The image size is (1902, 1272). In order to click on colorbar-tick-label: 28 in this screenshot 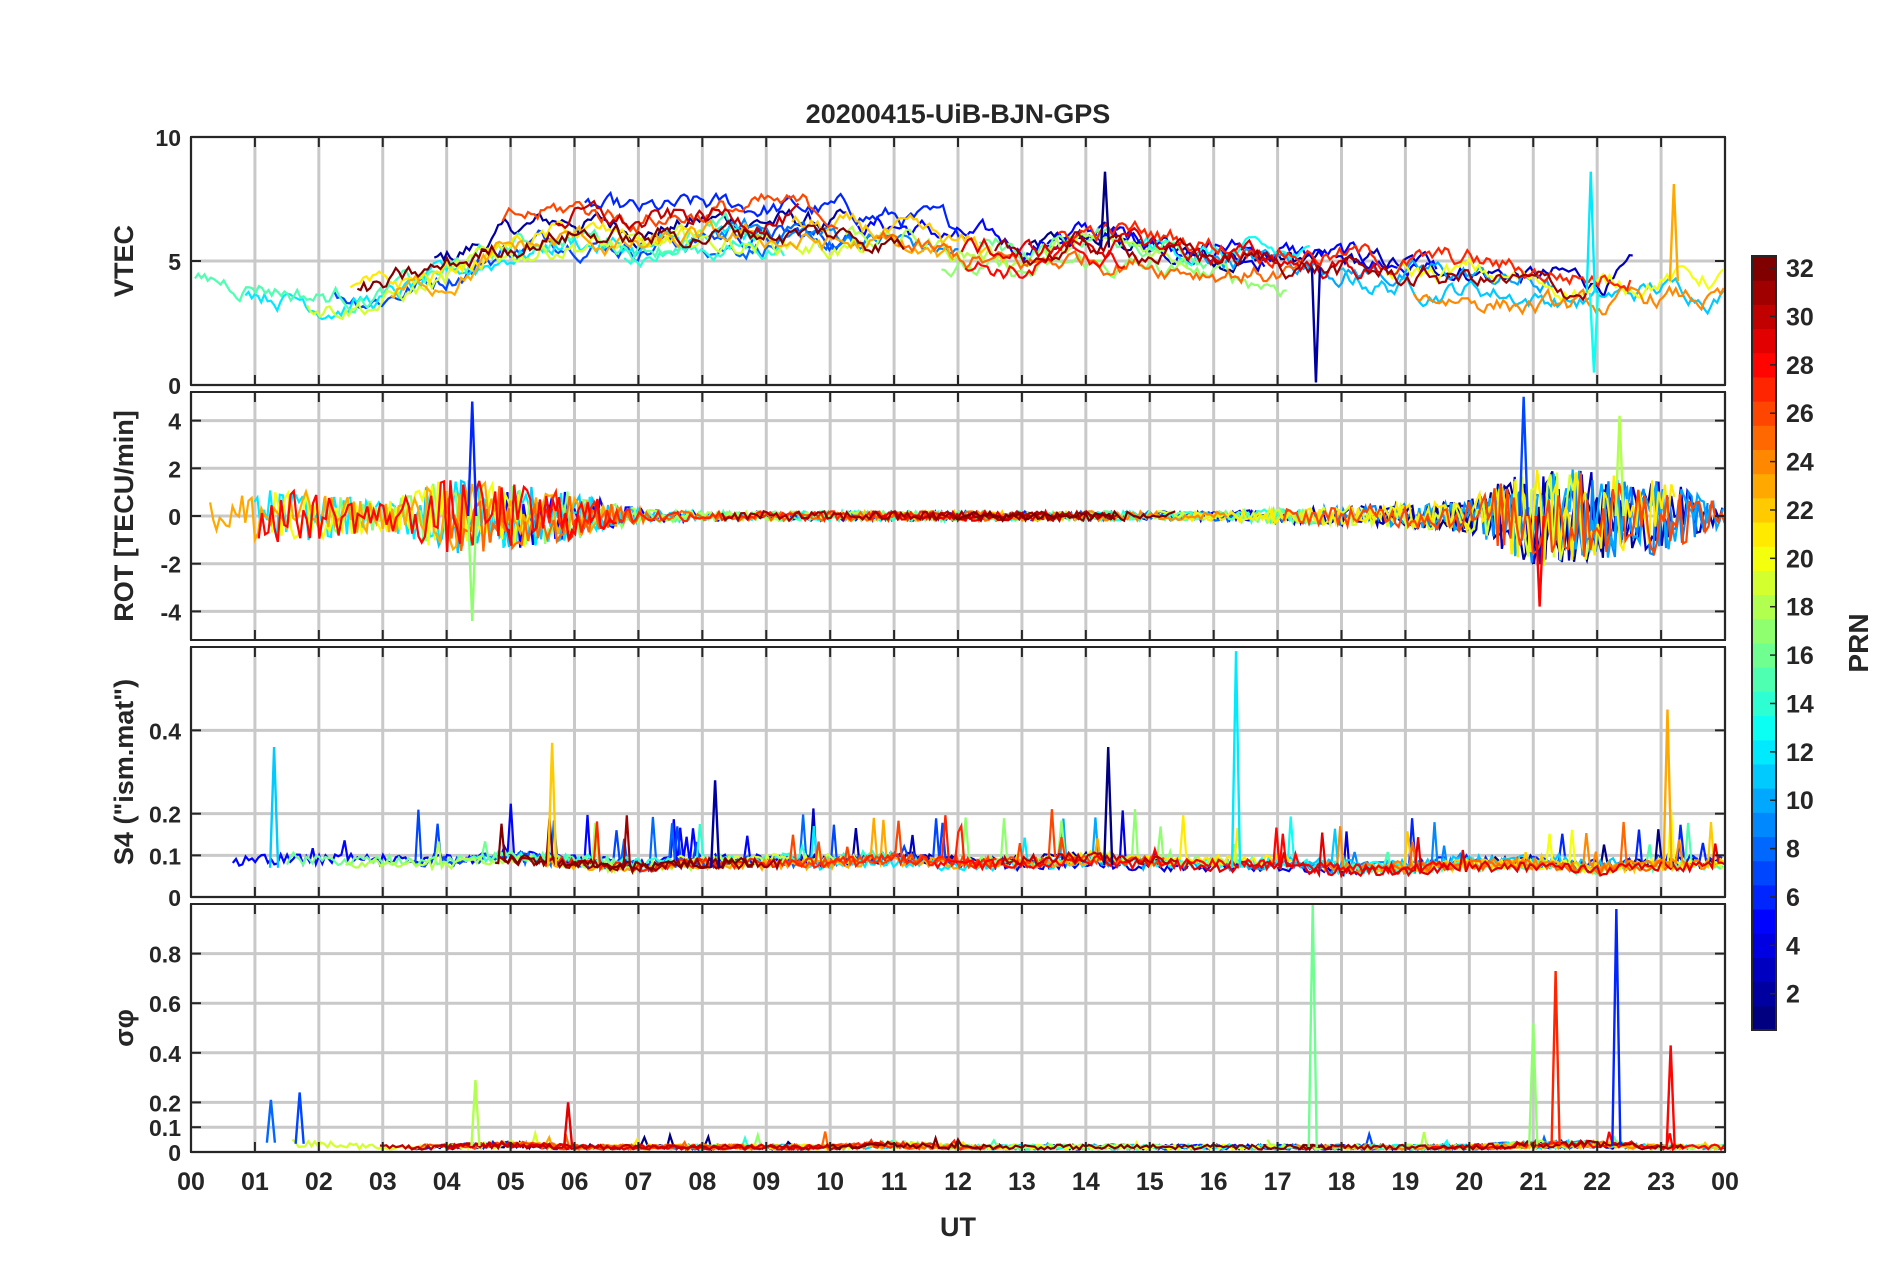, I will do `click(1800, 366)`.